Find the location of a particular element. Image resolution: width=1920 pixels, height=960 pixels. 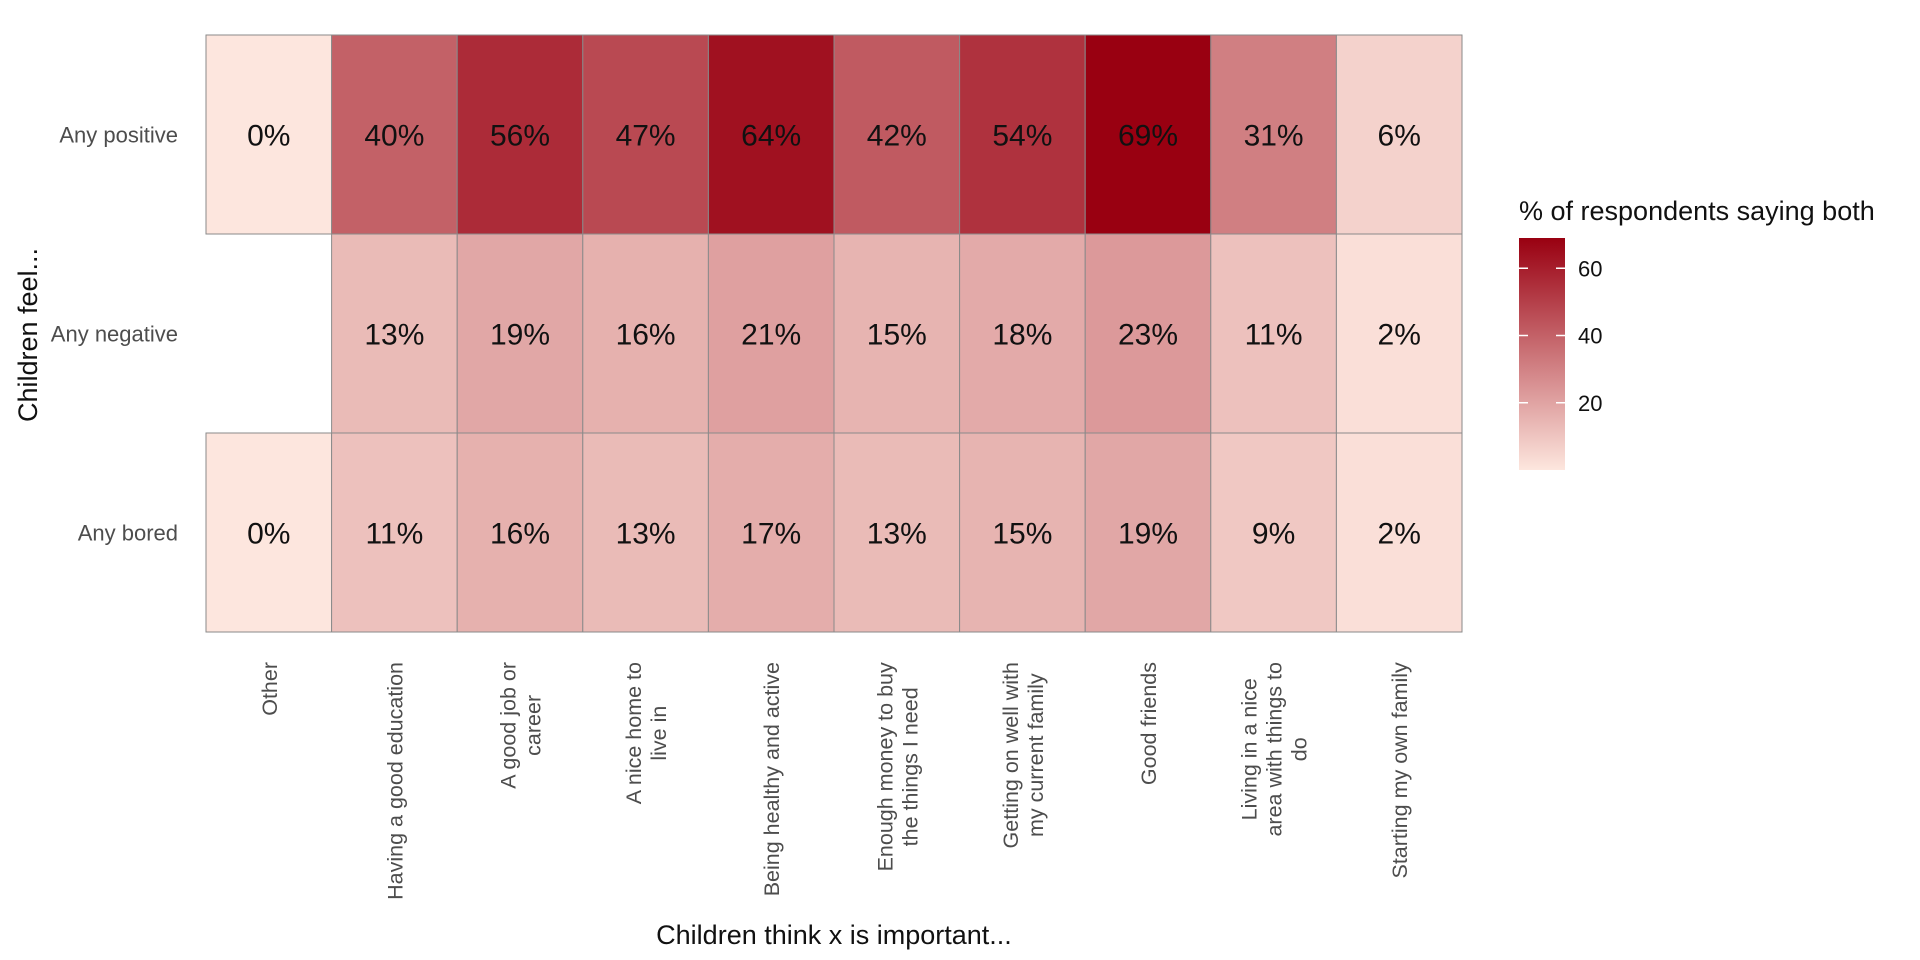

x-tick-label: Getting on well withmy current family is located at coordinates (1023, 755).